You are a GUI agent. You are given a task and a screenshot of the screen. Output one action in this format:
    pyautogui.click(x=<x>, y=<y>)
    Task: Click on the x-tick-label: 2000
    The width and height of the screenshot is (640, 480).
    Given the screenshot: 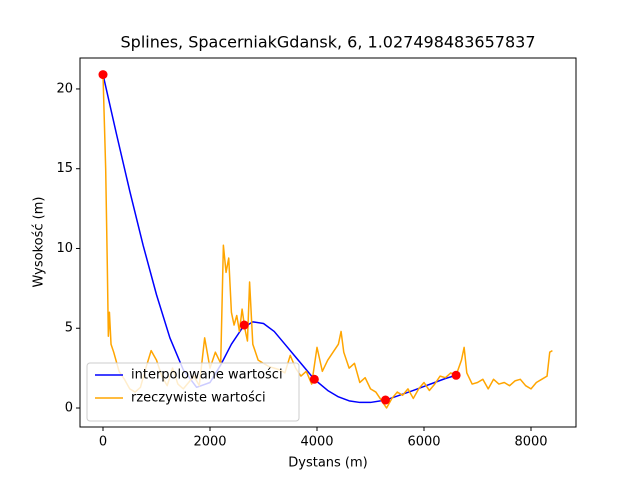 What is the action you would take?
    pyautogui.click(x=209, y=442)
    